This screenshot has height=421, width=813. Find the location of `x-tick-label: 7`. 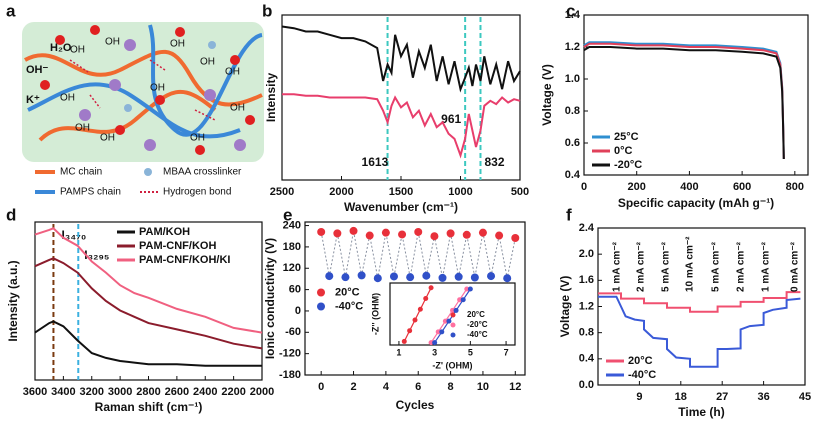

x-tick-label: 7 is located at coordinates (506, 352).